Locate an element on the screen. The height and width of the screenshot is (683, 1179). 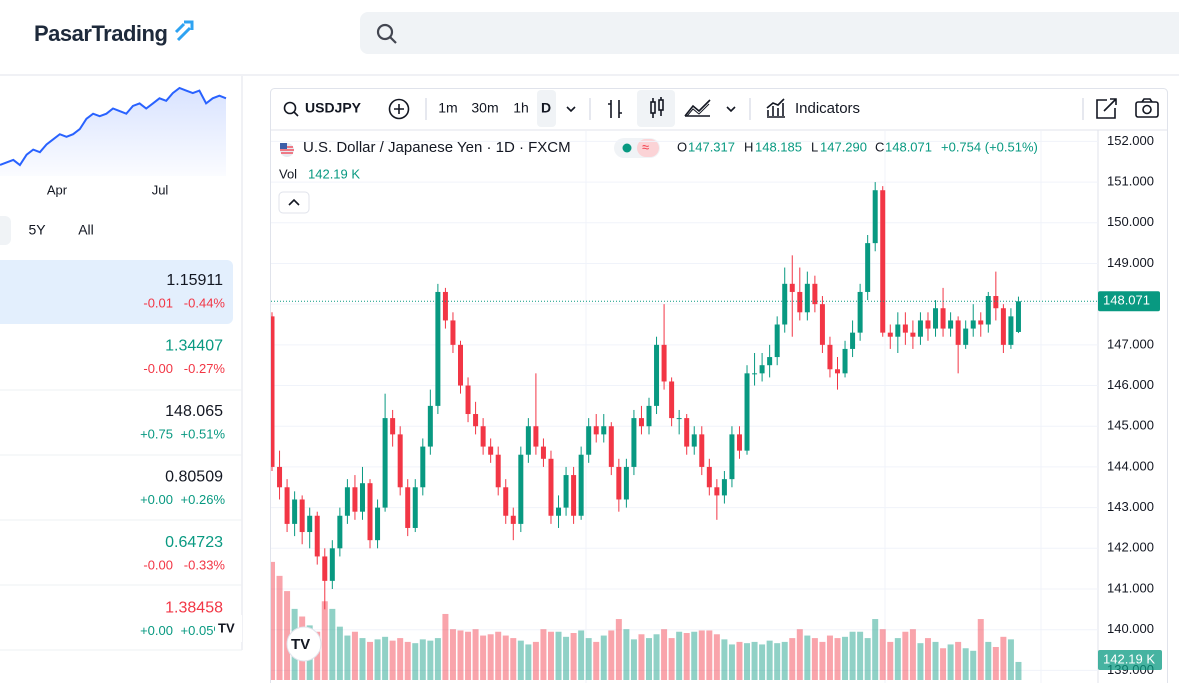
collapse-button is located at coordinates (294, 202).